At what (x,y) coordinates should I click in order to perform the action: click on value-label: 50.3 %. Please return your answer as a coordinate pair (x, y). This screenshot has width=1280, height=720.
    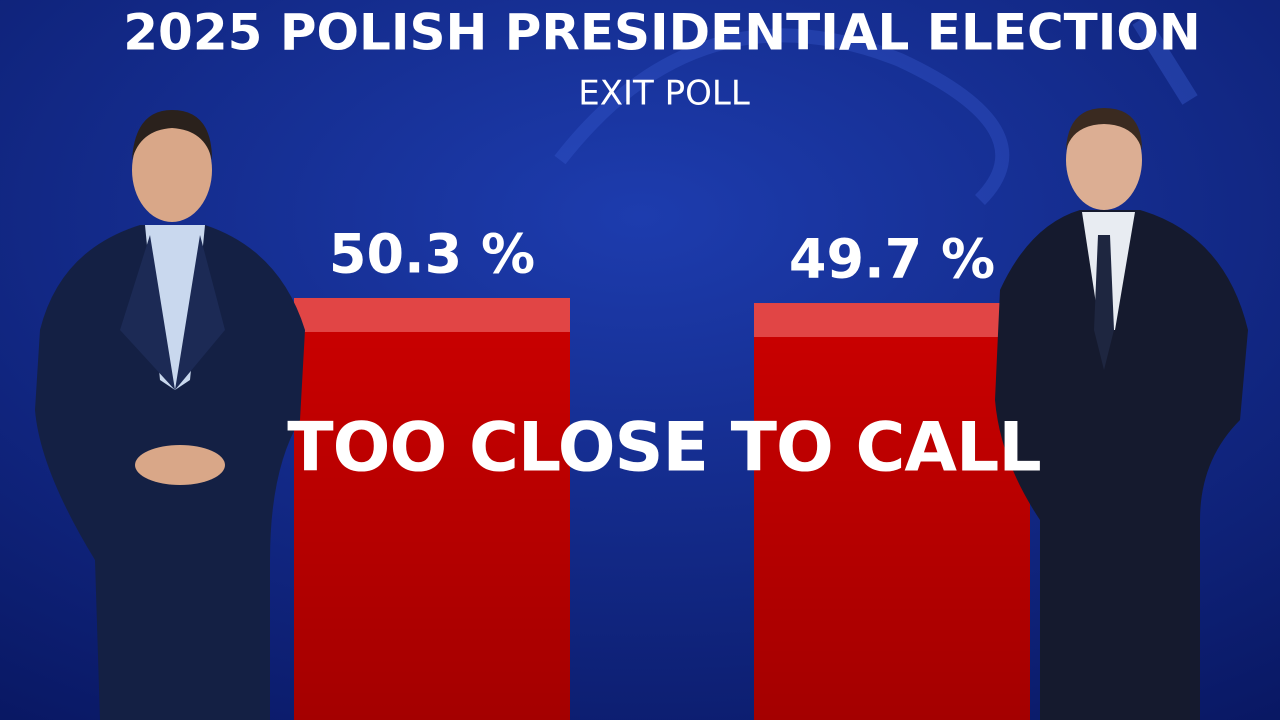
    Looking at the image, I should click on (432, 254).